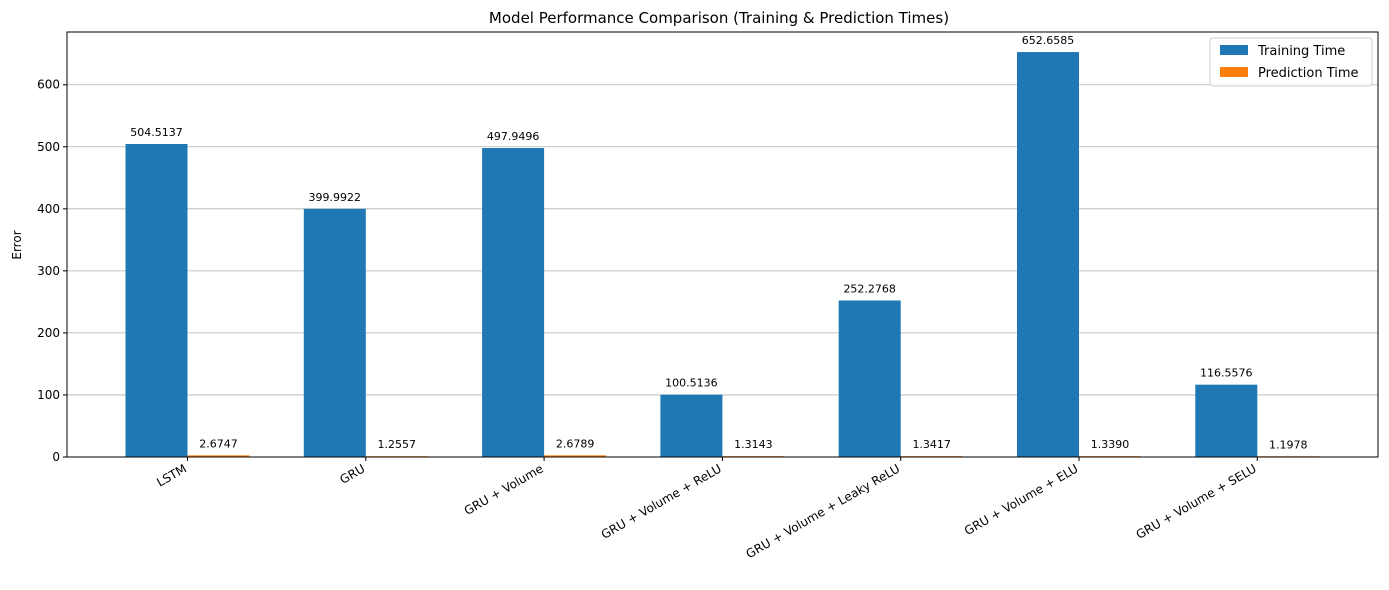 The width and height of the screenshot is (1389, 590). What do you see at coordinates (335, 197) in the screenshot?
I see `data-label-training-time: 399.9922` at bounding box center [335, 197].